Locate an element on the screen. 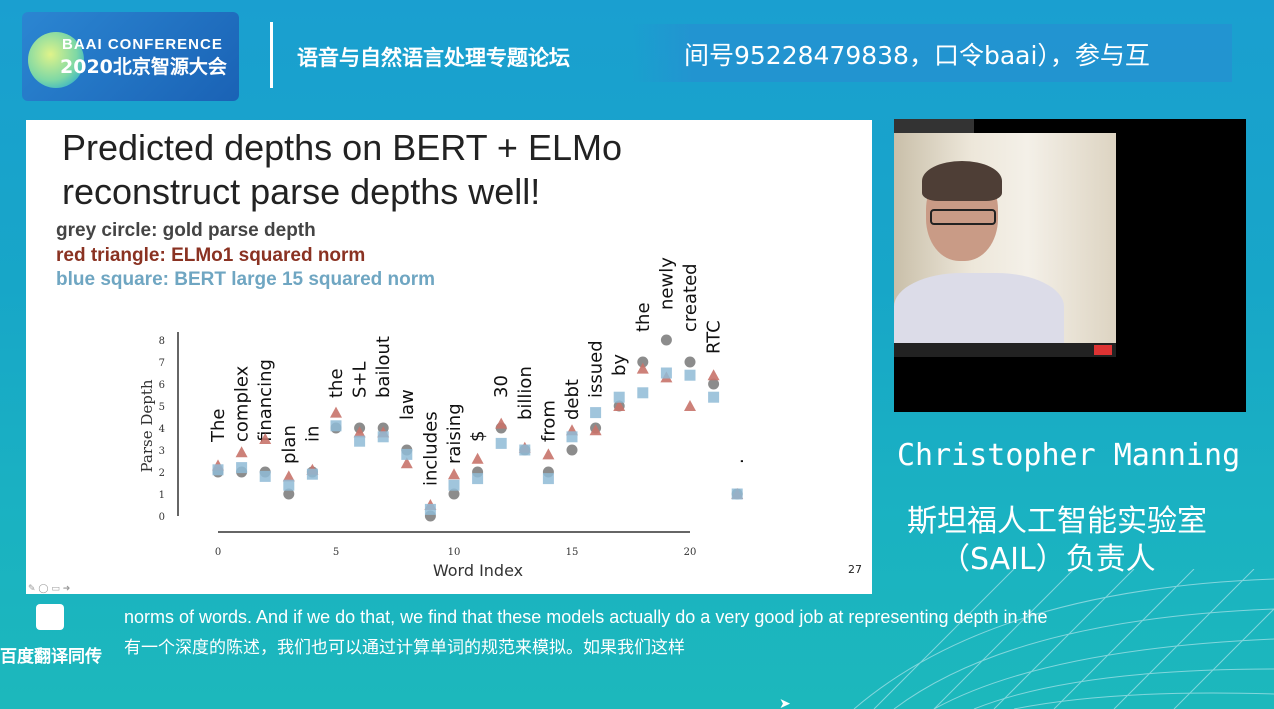 Image resolution: width=1274 pixels, height=709 pixels. word-label: law is located at coordinates (407, 404).